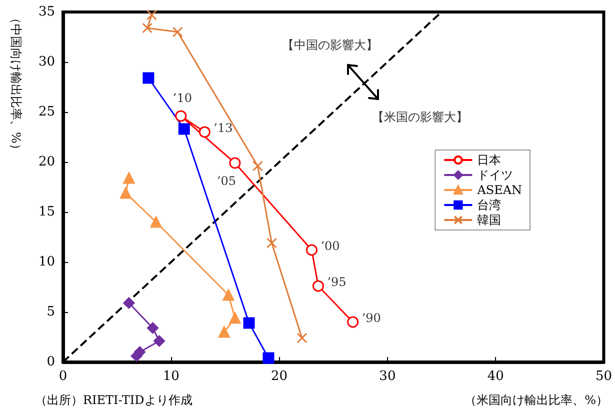  What do you see at coordinates (371, 318) in the screenshot?
I see `annotation: ’90` at bounding box center [371, 318].